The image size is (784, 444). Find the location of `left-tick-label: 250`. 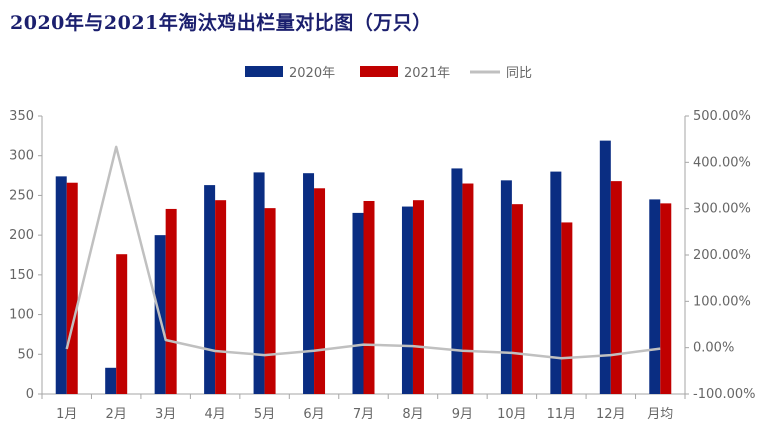

left-tick-label: 250 is located at coordinates (21, 195).